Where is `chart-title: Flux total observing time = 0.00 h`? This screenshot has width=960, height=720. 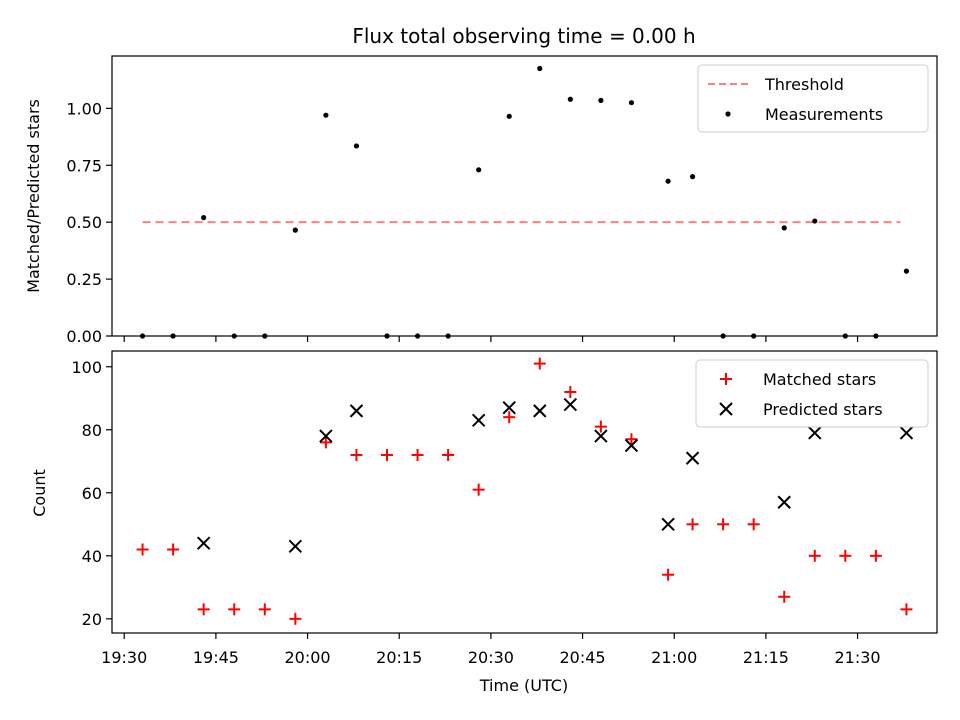 chart-title: Flux total observing time = 0.00 h is located at coordinates (523, 36).